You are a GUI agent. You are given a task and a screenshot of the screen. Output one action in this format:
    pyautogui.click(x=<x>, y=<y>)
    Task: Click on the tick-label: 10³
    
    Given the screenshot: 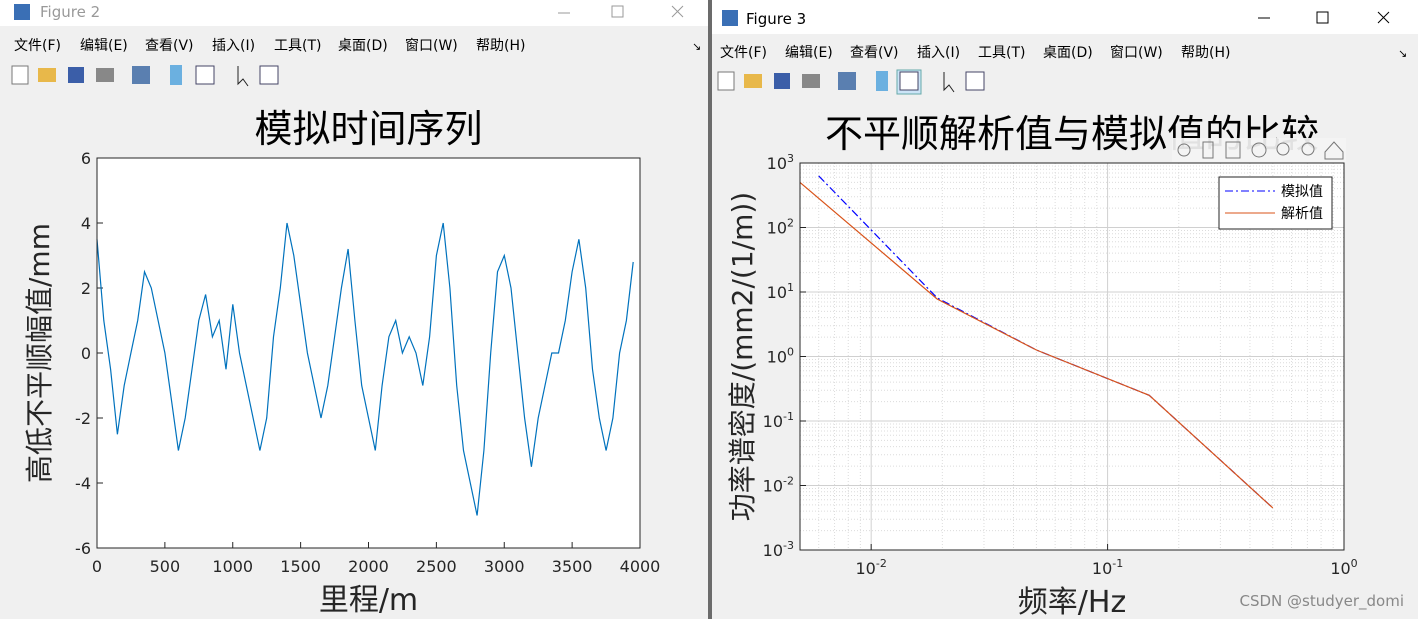 What is the action you would take?
    pyautogui.click(x=780, y=162)
    